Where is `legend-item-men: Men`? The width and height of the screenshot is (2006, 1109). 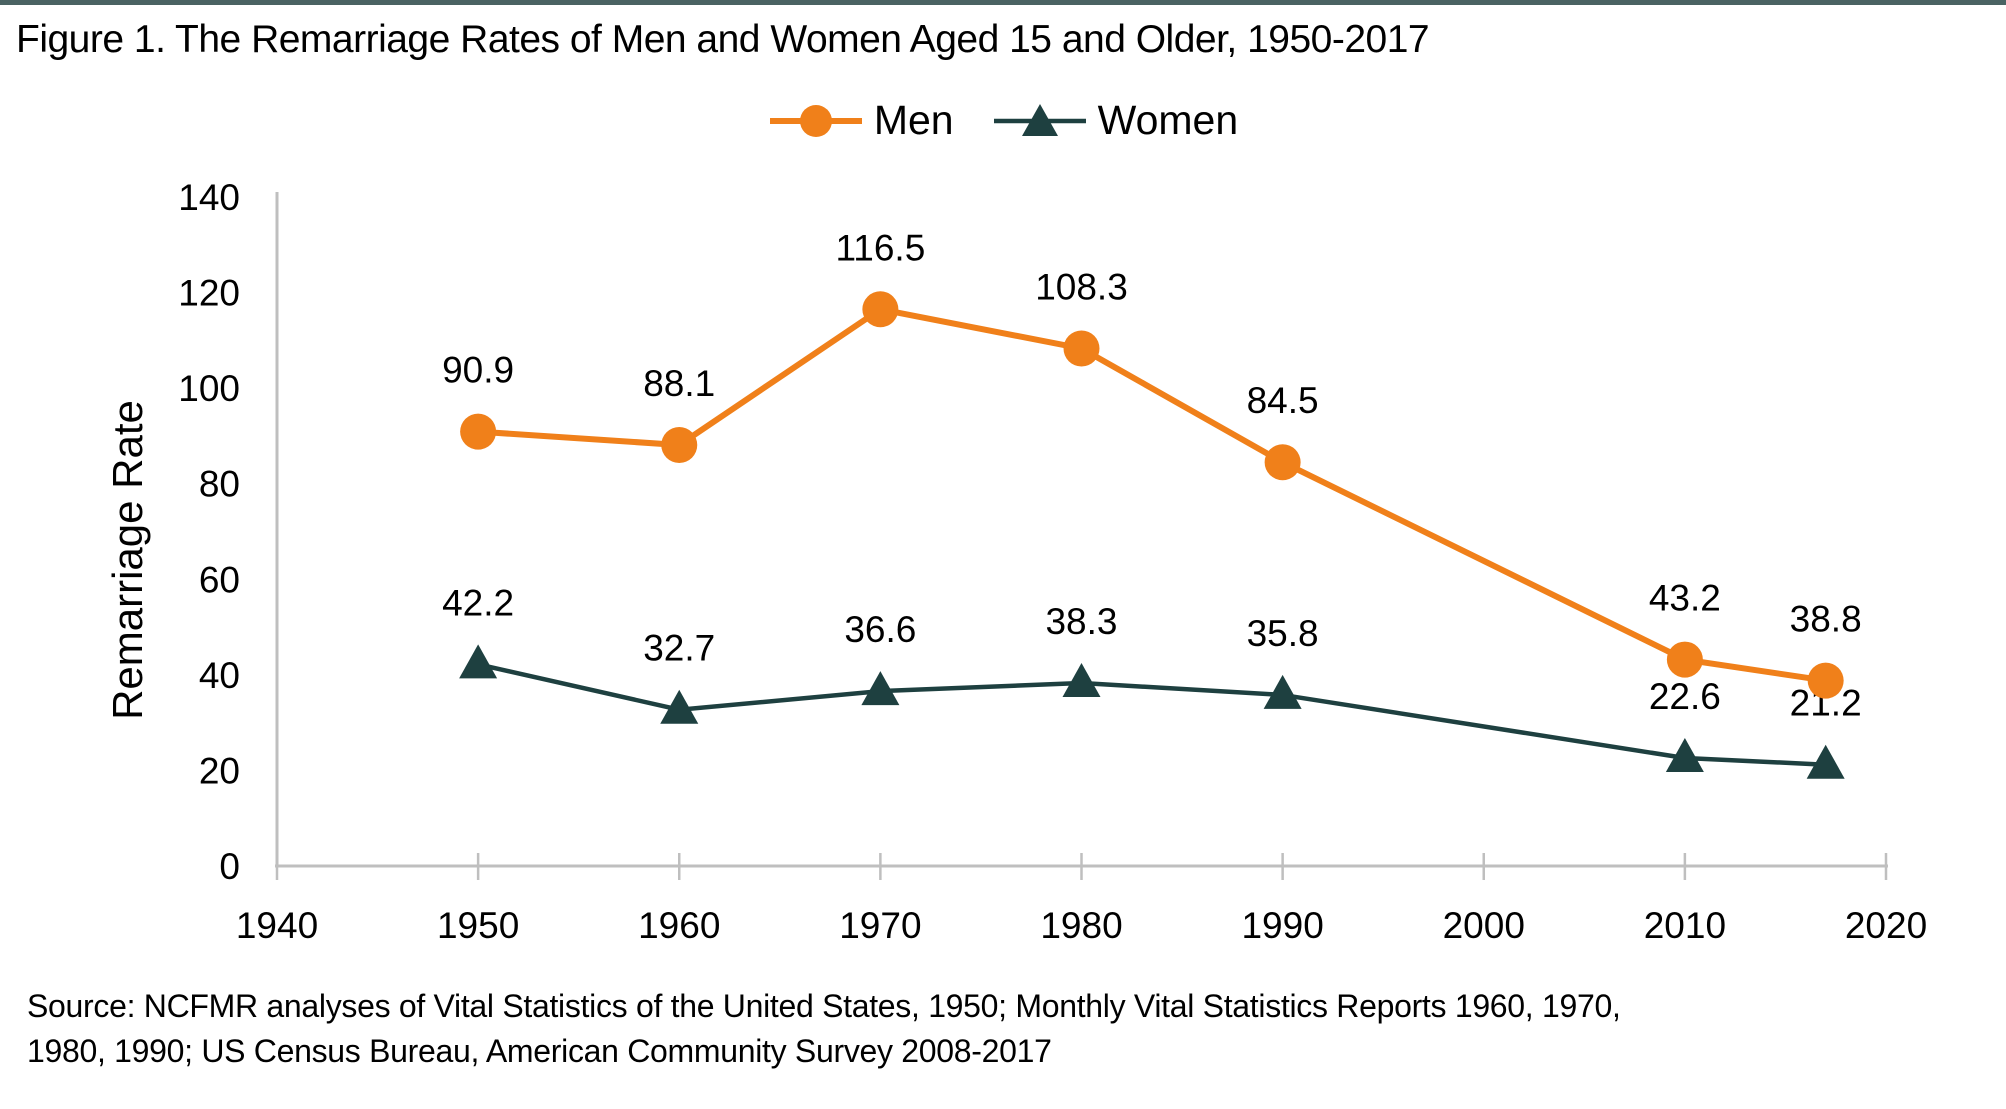
legend-item-men: Men is located at coordinates (861, 120).